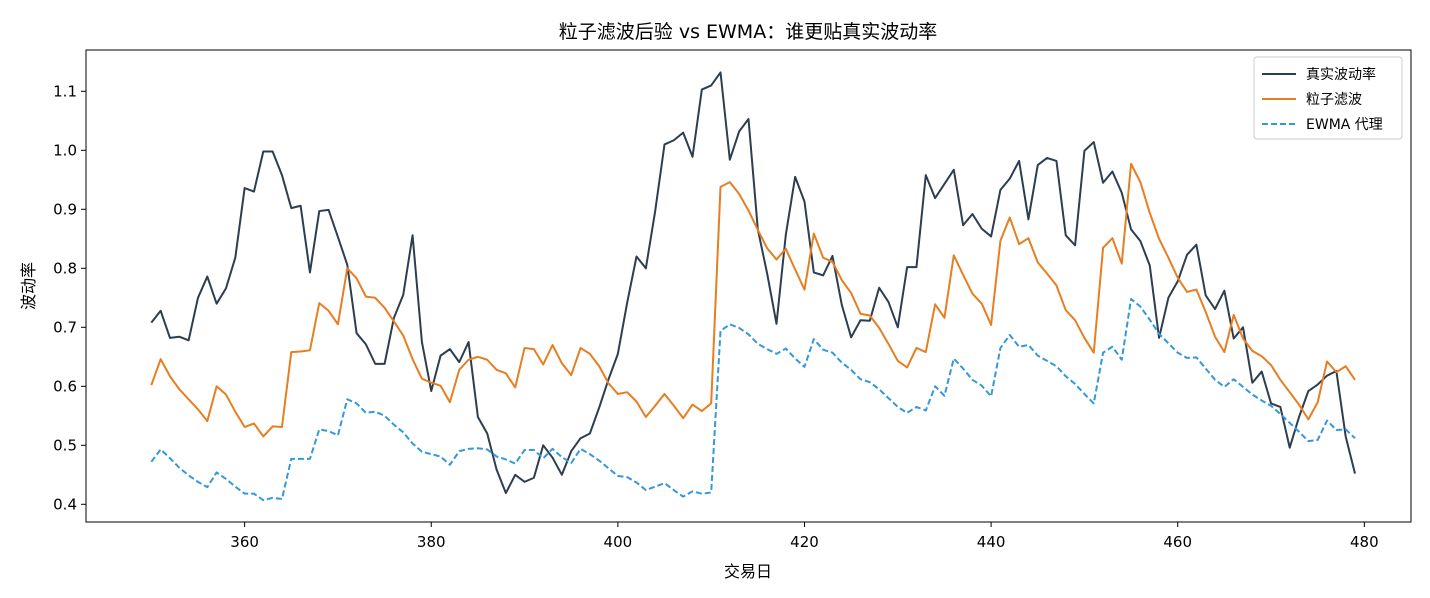 This screenshot has height=598, width=1430. Describe the element at coordinates (65, 327) in the screenshot. I see `y-tick-label: 0.7` at that location.